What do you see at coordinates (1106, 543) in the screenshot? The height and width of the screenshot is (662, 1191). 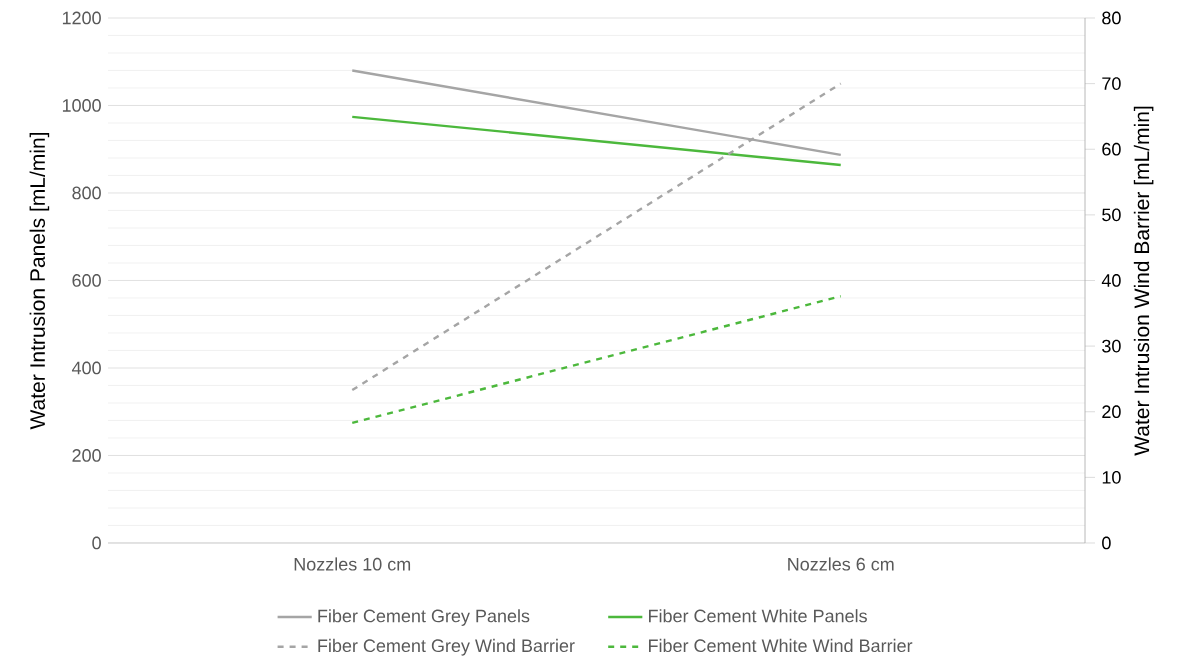 I see `y2-tick-label: 0` at bounding box center [1106, 543].